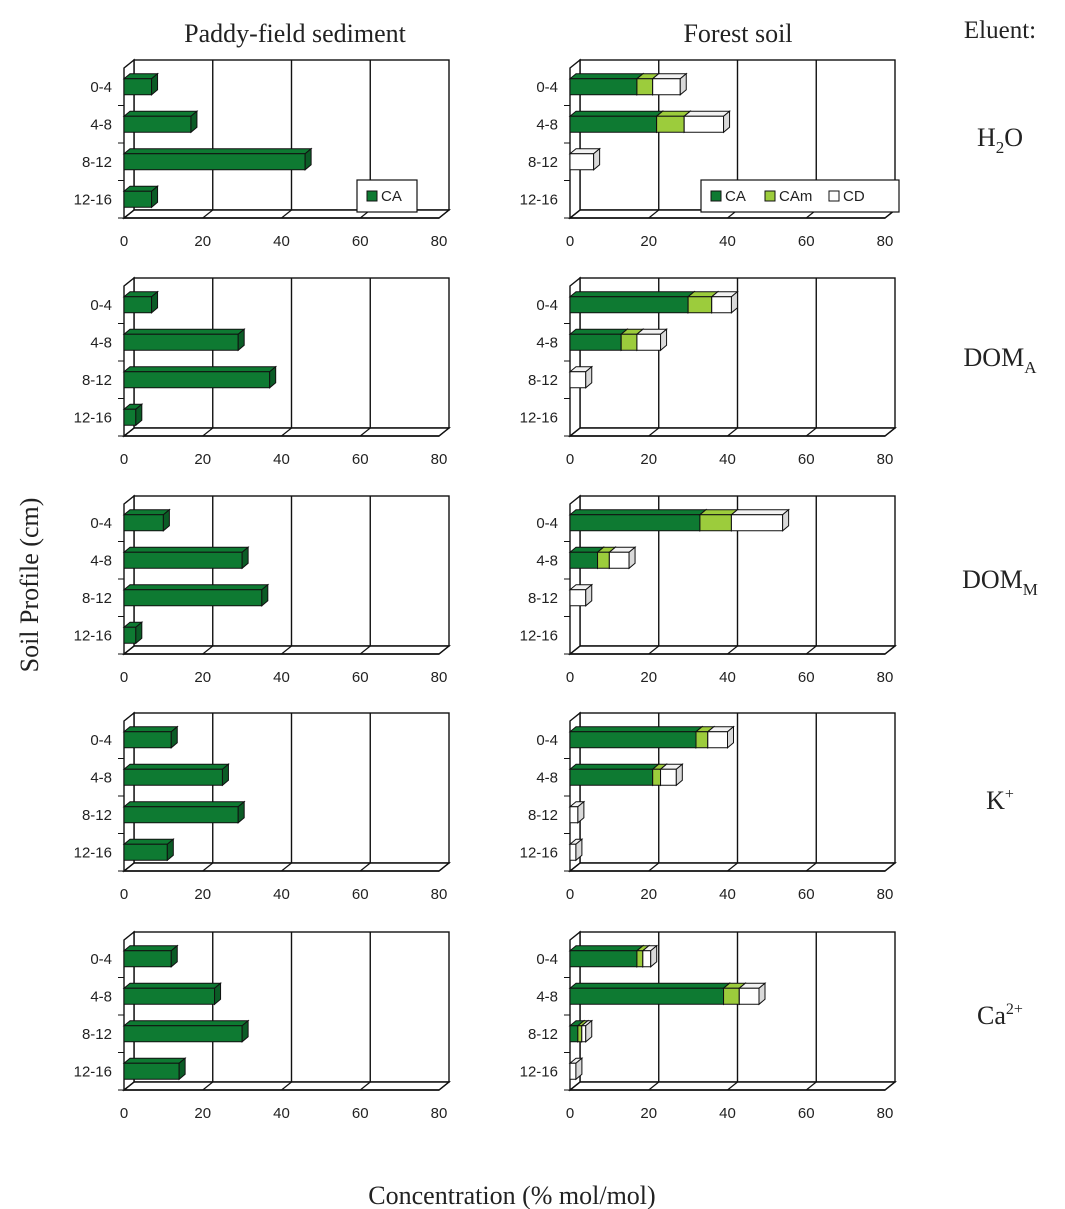 The height and width of the screenshot is (1209, 1065). What do you see at coordinates (795, 196) in the screenshot?
I see `legend-label-cam: CAm` at bounding box center [795, 196].